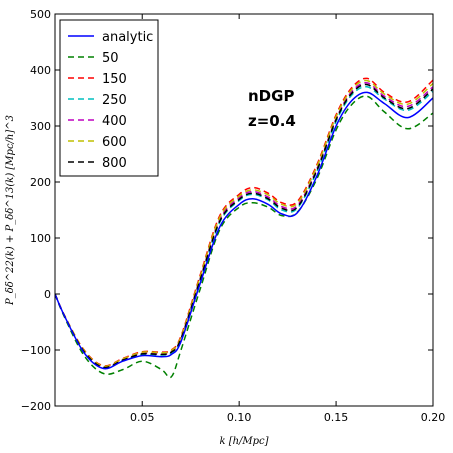  I want to click on y-tick-label: −200, so click(36, 406).